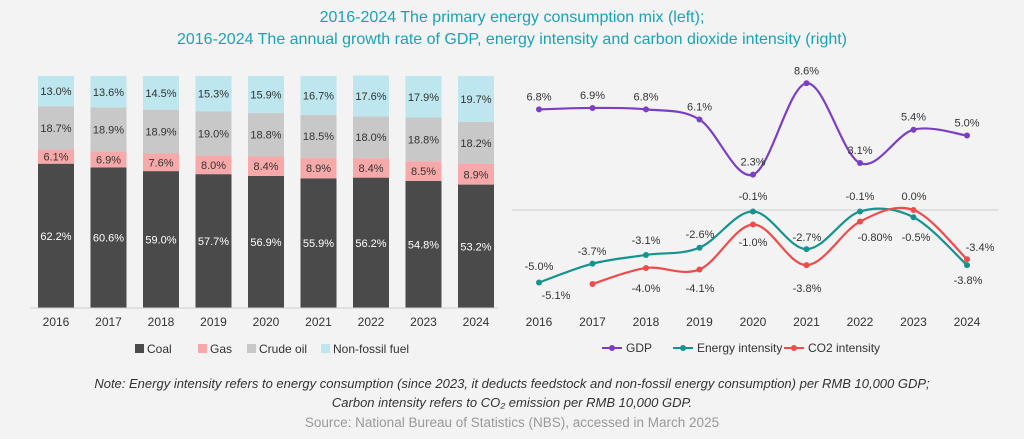 This screenshot has width=1024, height=439. Describe the element at coordinates (318, 322) in the screenshot. I see `x-tick-2021: 2021` at that location.